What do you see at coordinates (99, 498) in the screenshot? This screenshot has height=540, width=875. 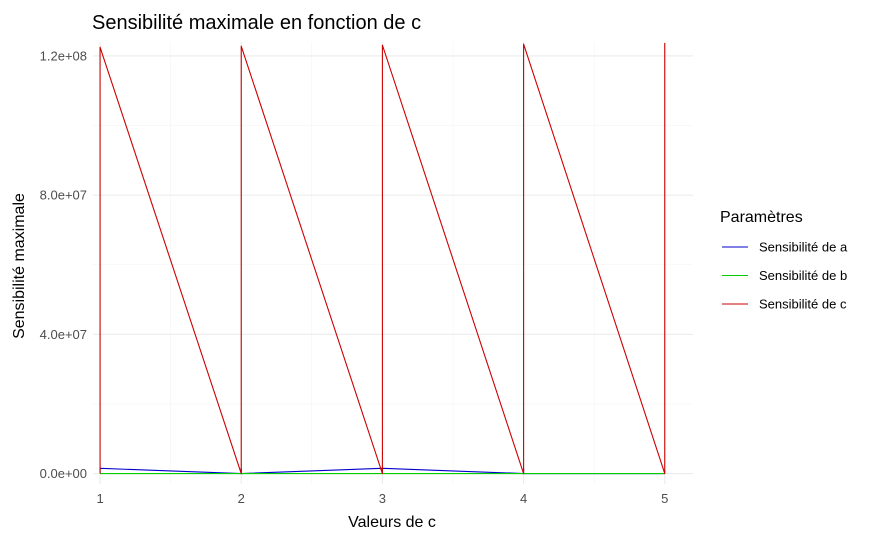 I see `x-tick-label: 1` at bounding box center [99, 498].